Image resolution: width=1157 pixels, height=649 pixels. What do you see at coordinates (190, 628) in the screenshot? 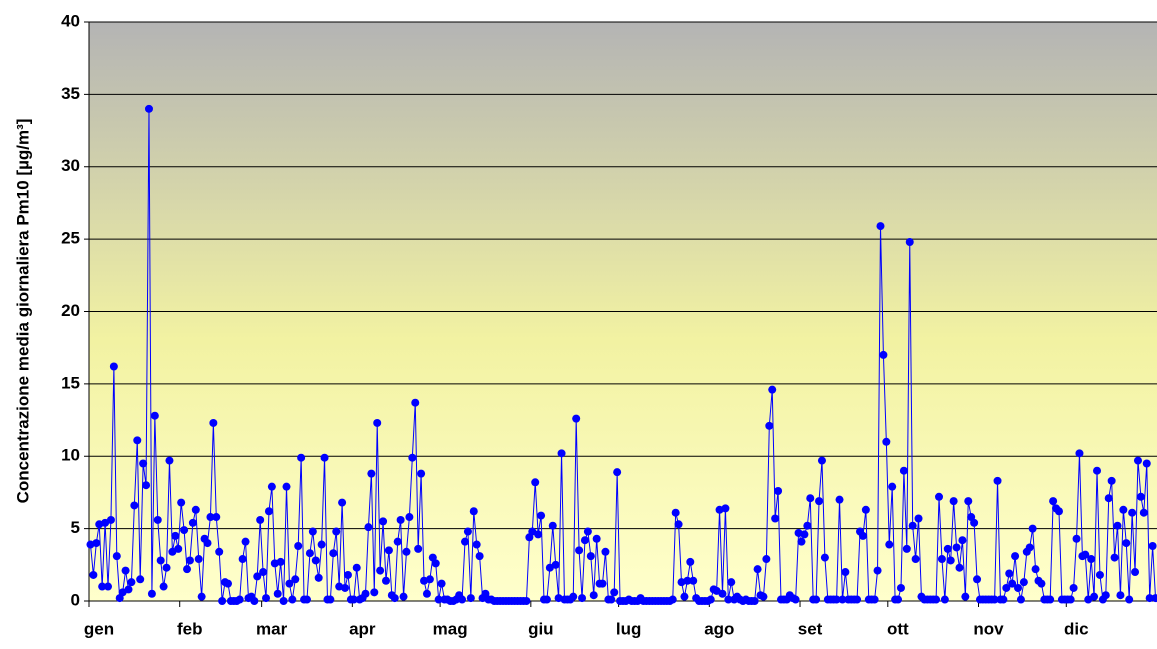
I see `x-tick-label: feb` at bounding box center [190, 628].